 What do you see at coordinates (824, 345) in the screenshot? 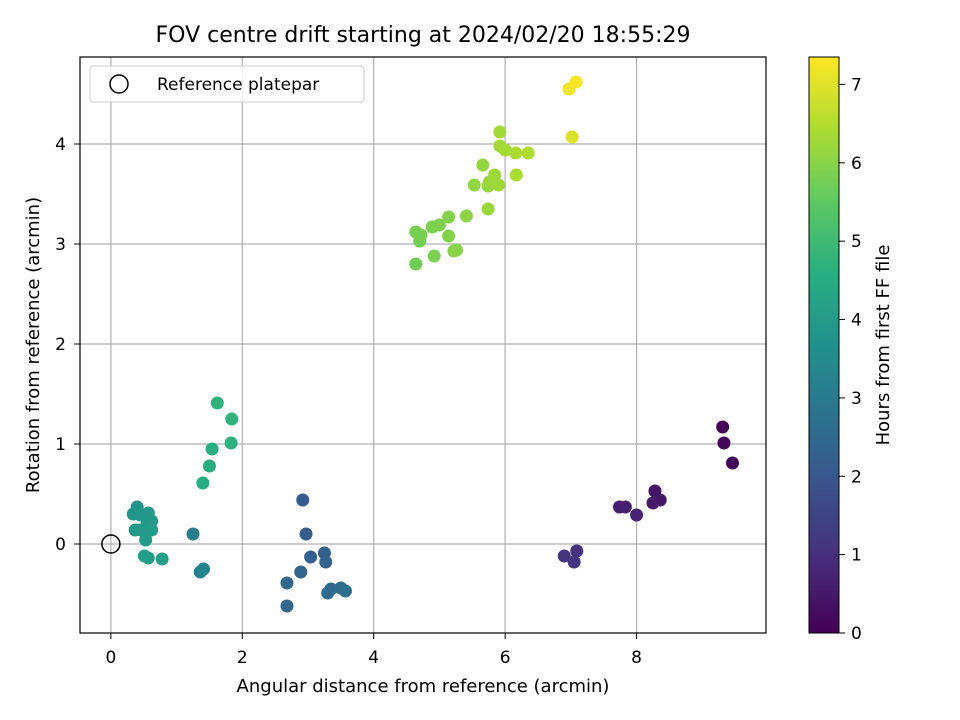
I see `colorbar-gradient` at bounding box center [824, 345].